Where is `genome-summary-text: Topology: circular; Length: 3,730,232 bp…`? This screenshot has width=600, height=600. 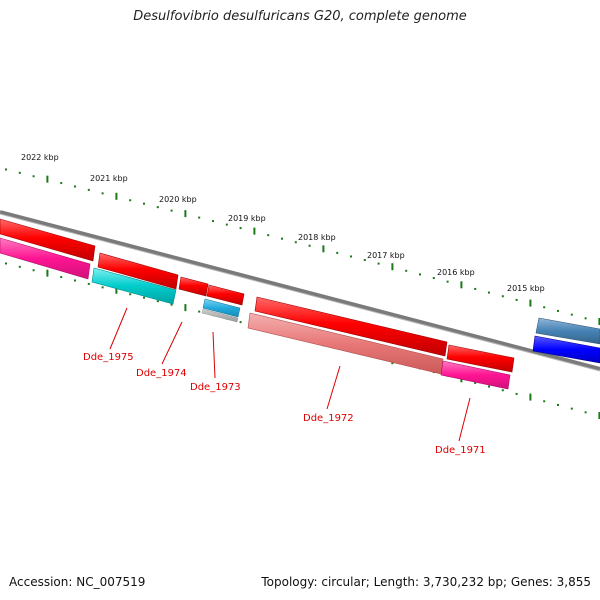 genome-summary-text: Topology: circular; Length: 3,730,232 bp… is located at coordinates (426, 582).